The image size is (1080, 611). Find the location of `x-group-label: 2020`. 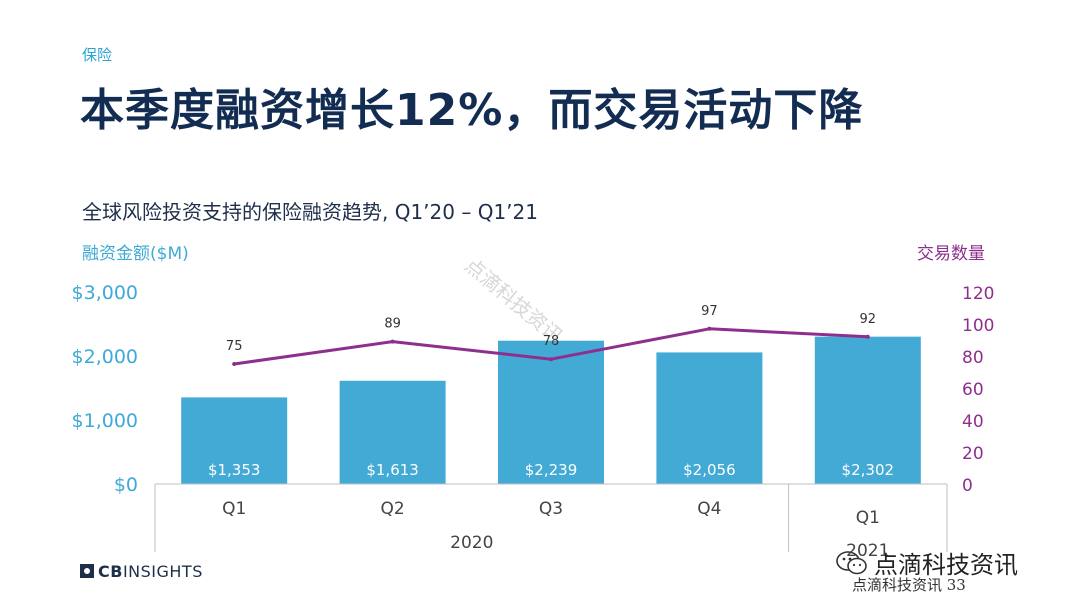

x-group-label: 2020 is located at coordinates (471, 543).